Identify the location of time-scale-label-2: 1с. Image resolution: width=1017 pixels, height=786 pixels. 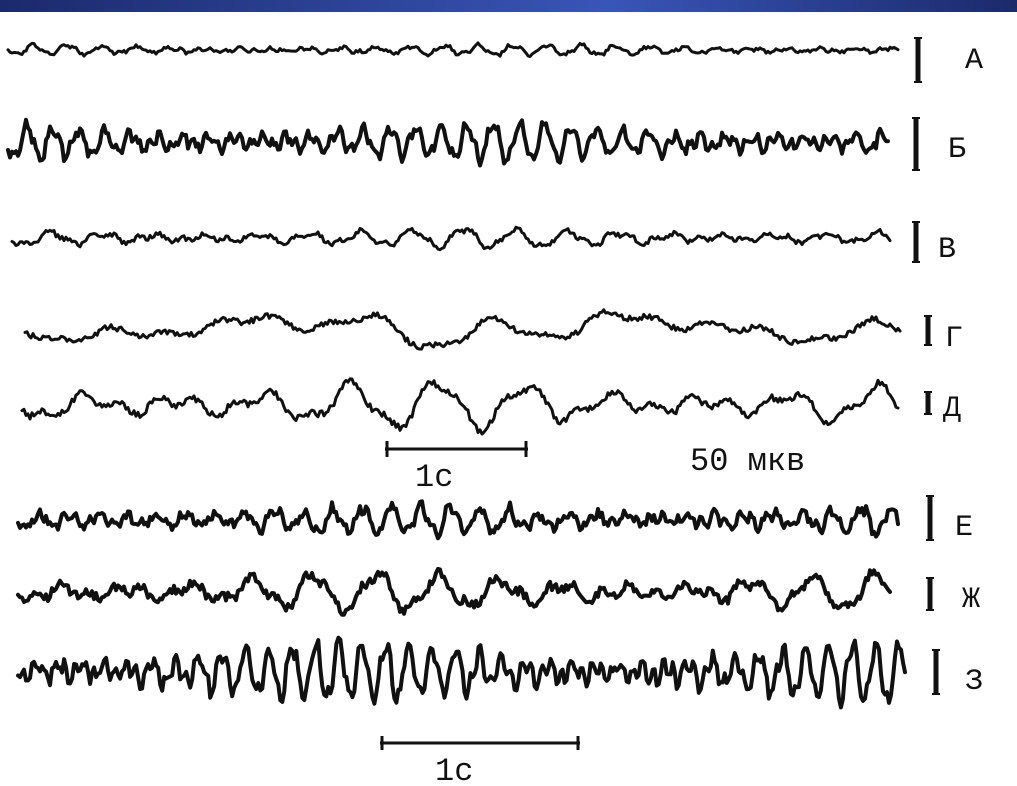
(454, 769).